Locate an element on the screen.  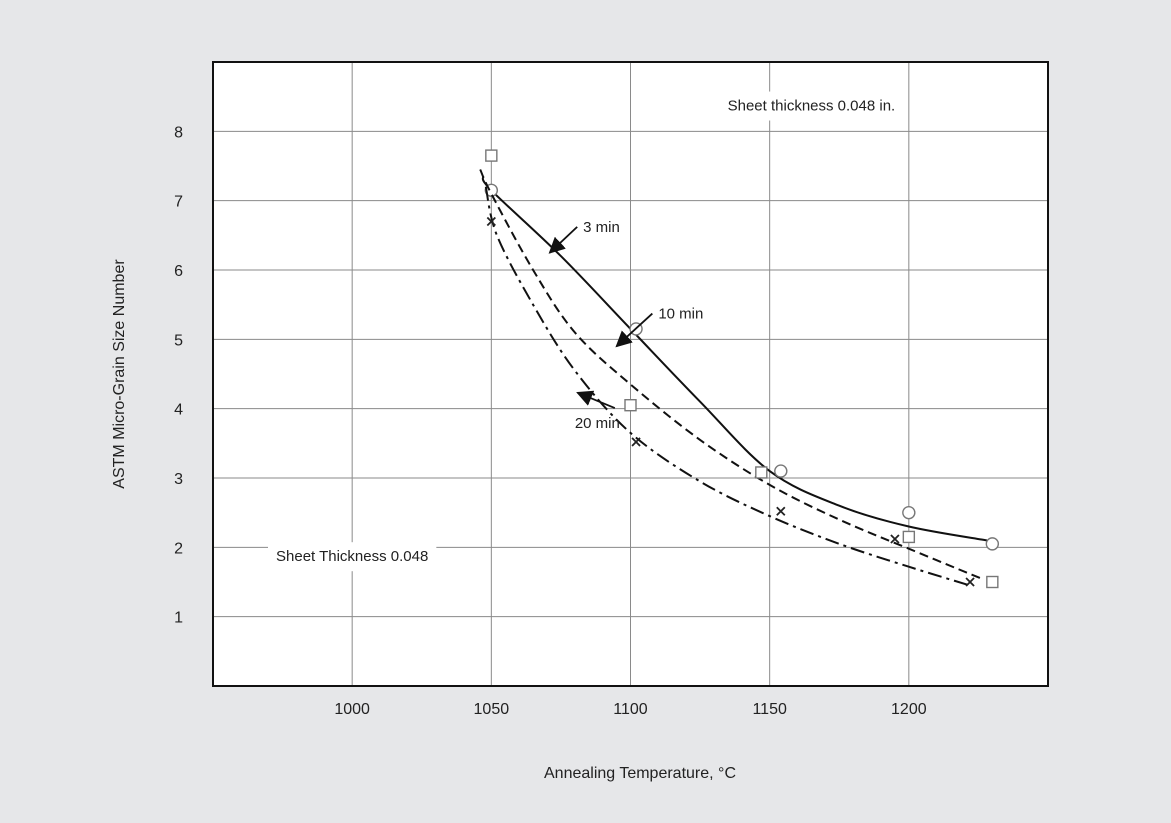
y-tick-label: 5 is located at coordinates (178, 340).